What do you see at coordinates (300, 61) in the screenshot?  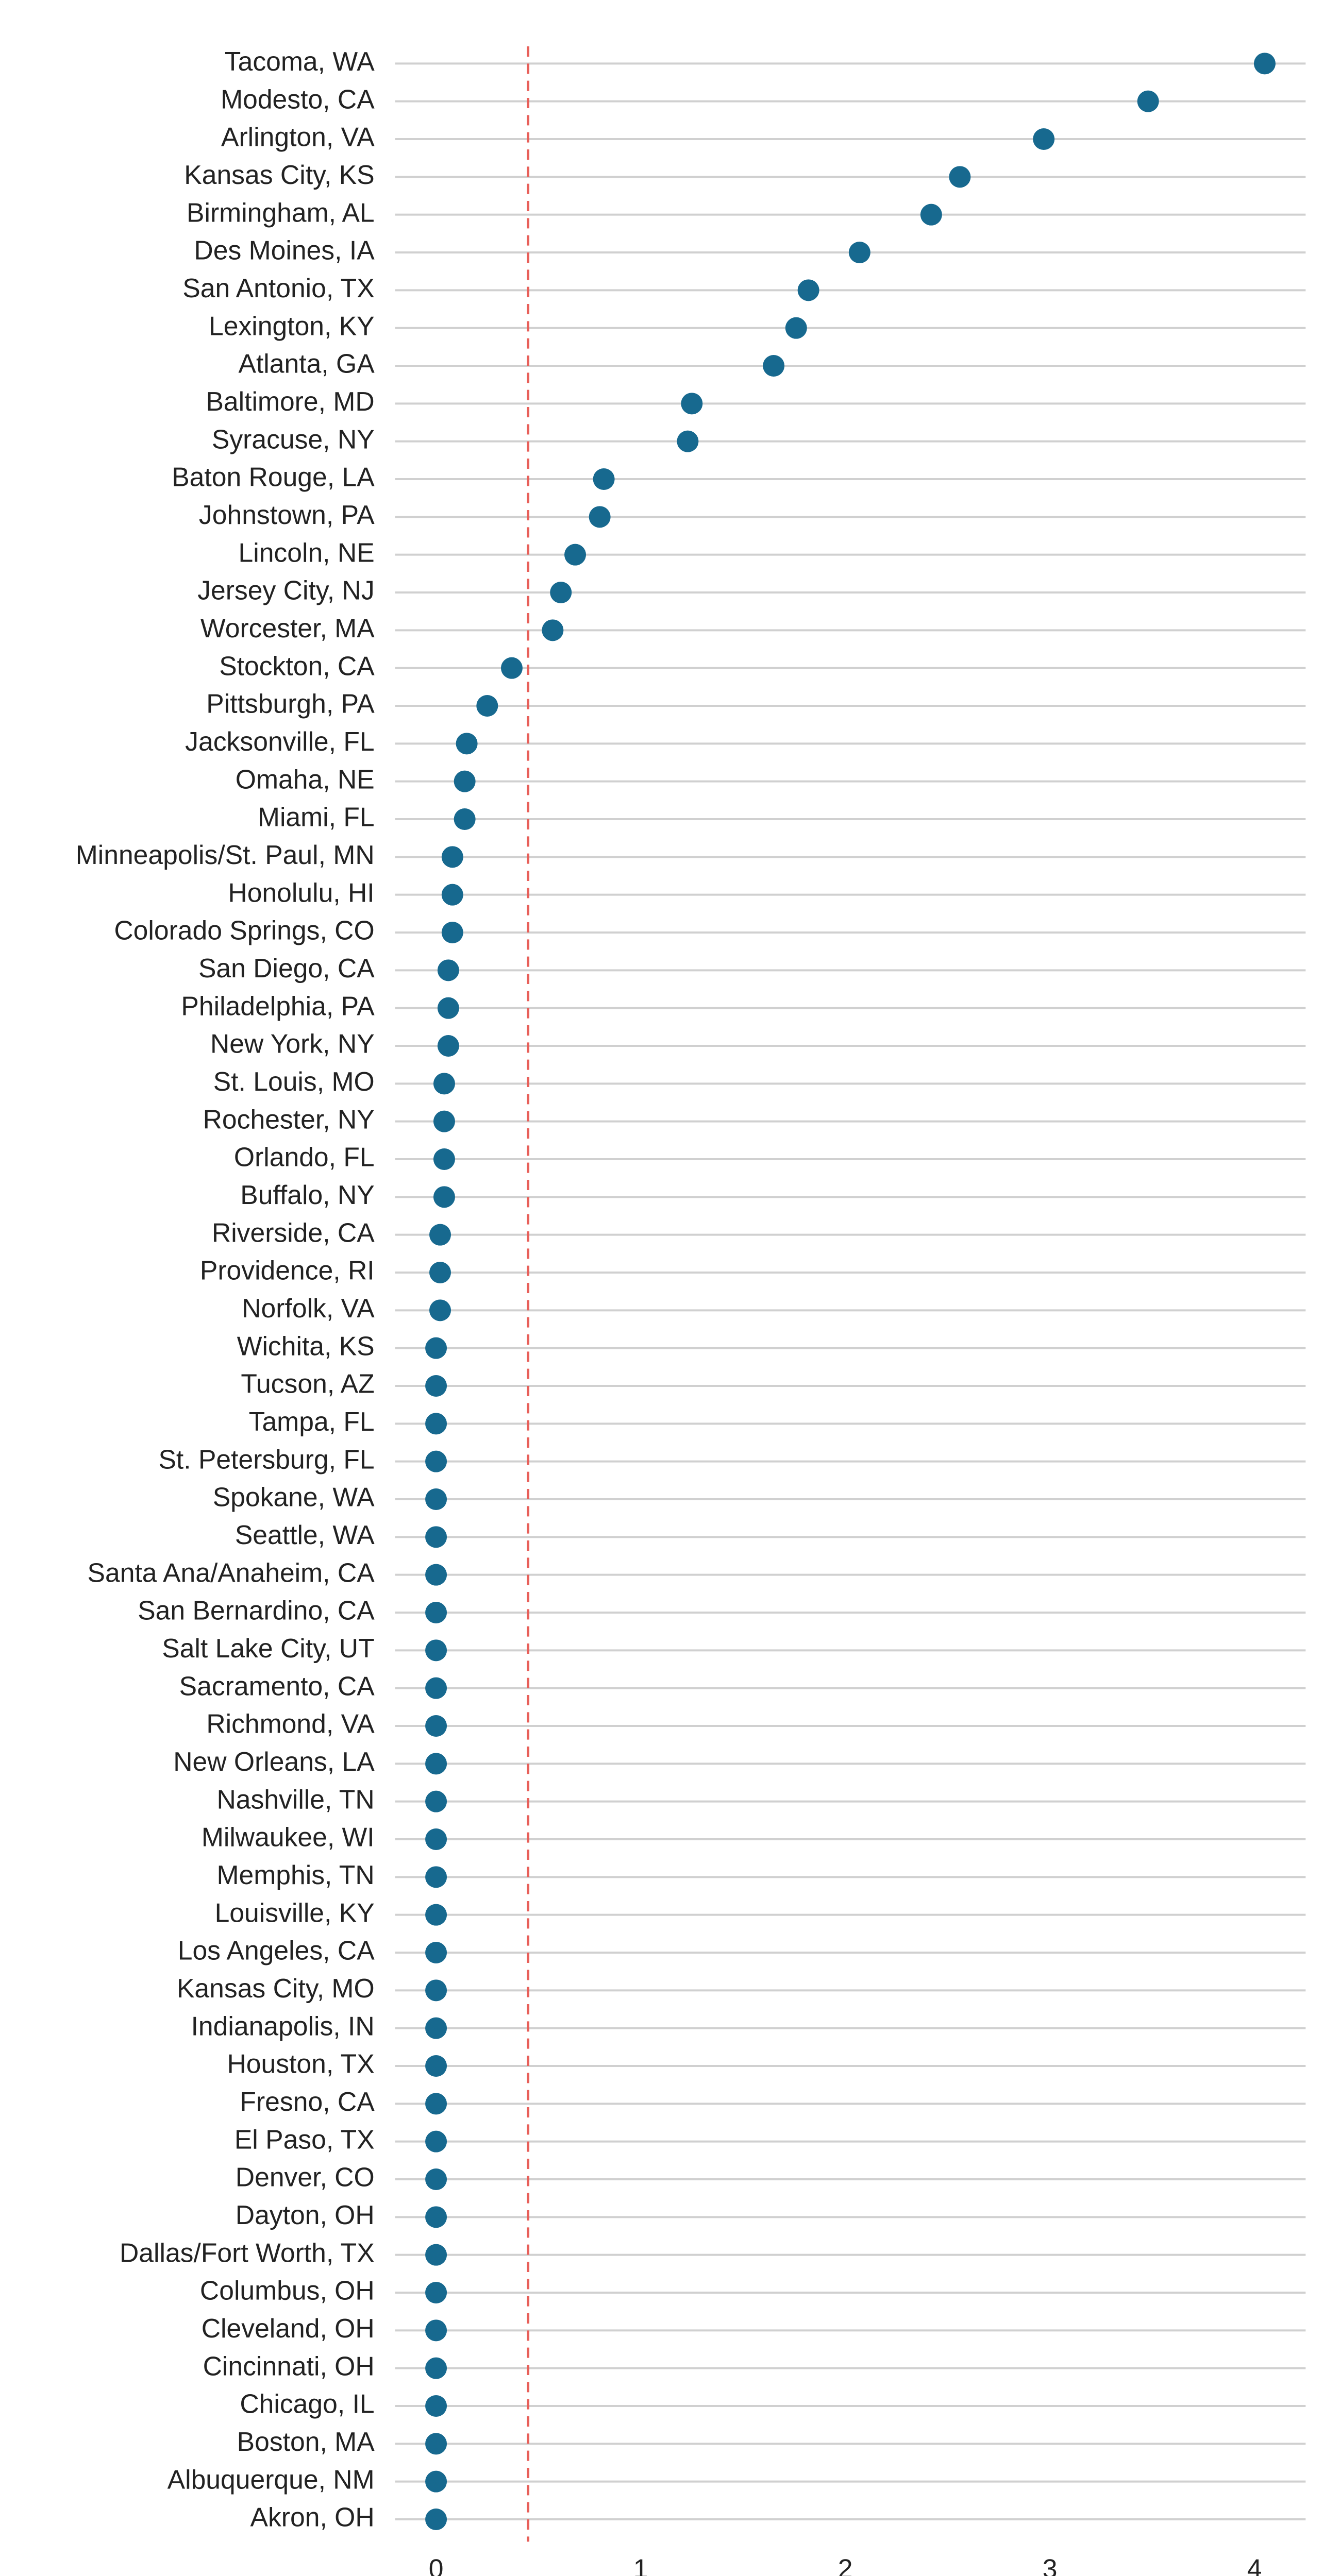 I see `y-tick-label: Tacoma, WA` at bounding box center [300, 61].